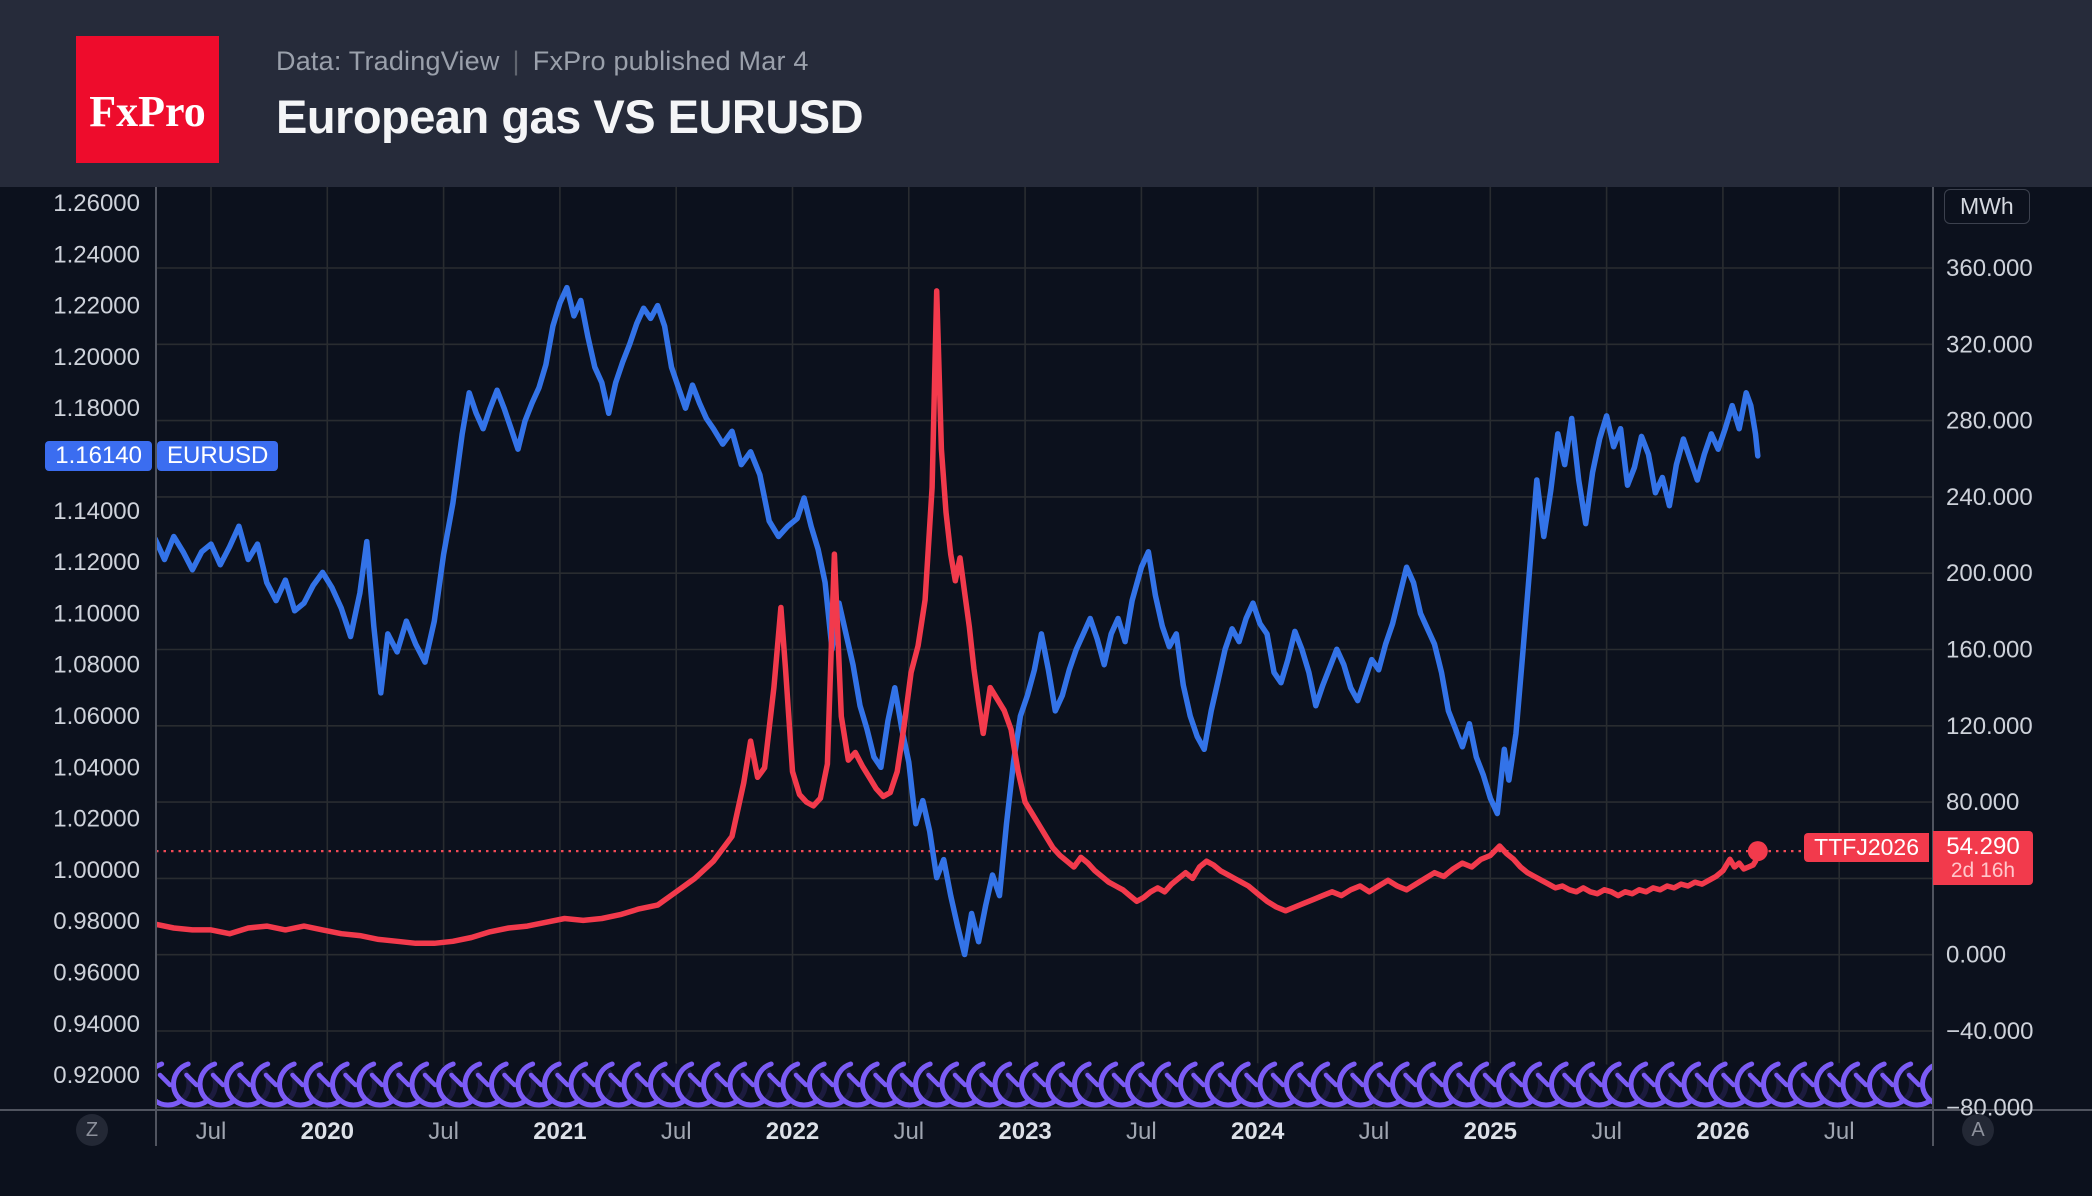 This screenshot has width=2092, height=1196. What do you see at coordinates (1989, 1107) in the screenshot?
I see `gas-tick-label: −80.000` at bounding box center [1989, 1107].